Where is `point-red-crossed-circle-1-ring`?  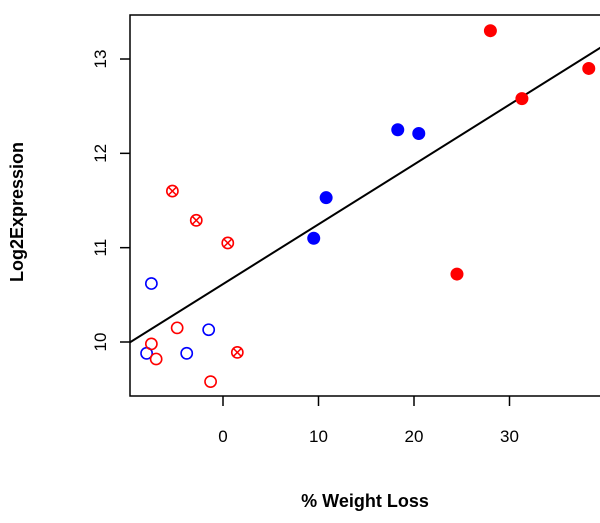
point-red-crossed-circle-1-ring is located at coordinates (196, 220).